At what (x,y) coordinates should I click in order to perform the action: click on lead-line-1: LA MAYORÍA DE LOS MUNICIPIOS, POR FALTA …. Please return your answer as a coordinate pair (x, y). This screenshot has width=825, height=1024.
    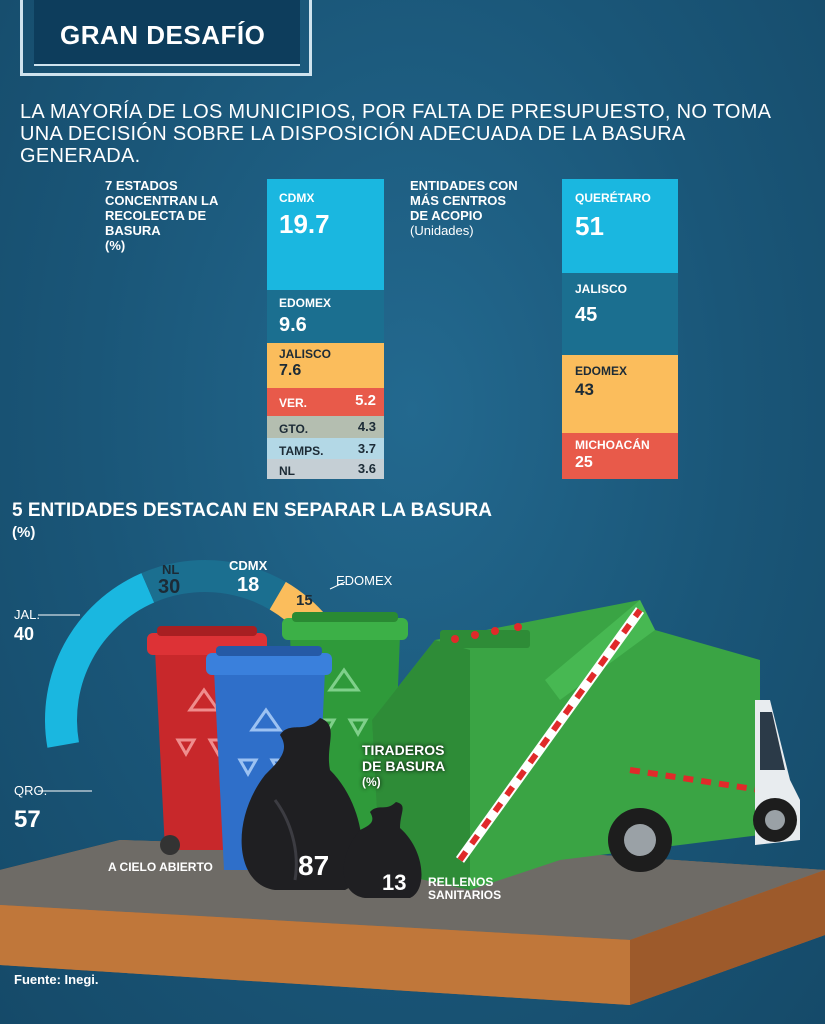
    Looking at the image, I should click on (396, 112).